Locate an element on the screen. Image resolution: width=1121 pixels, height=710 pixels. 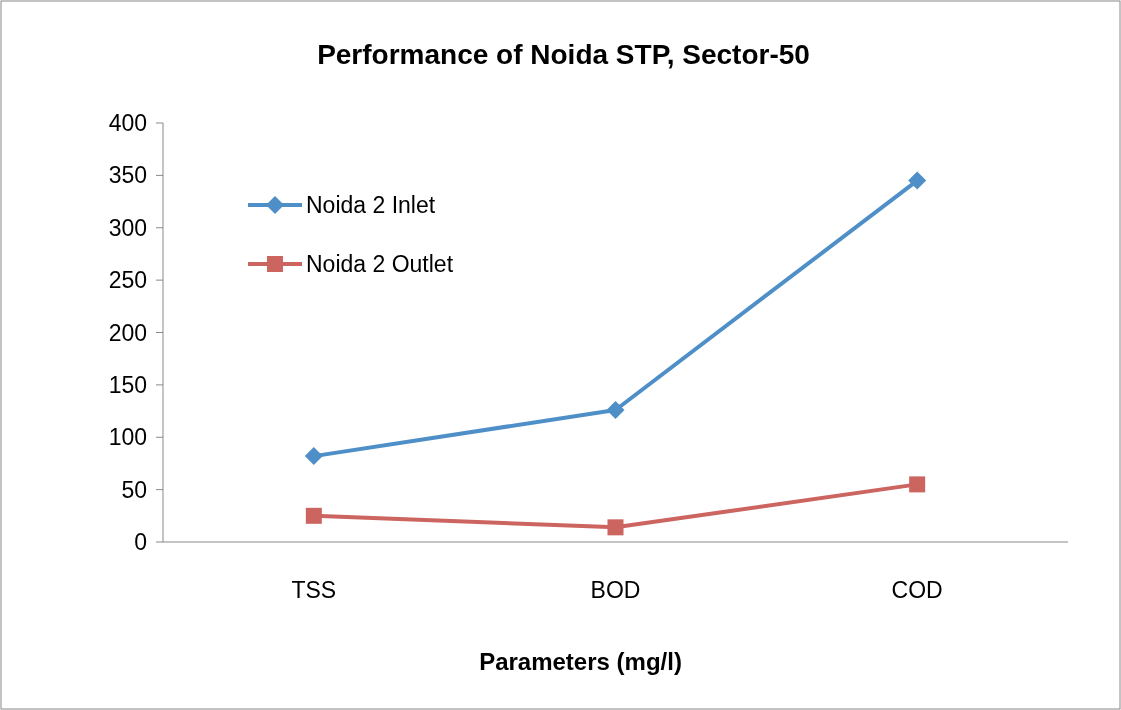
y-tick-label: 400 is located at coordinates (127, 123).